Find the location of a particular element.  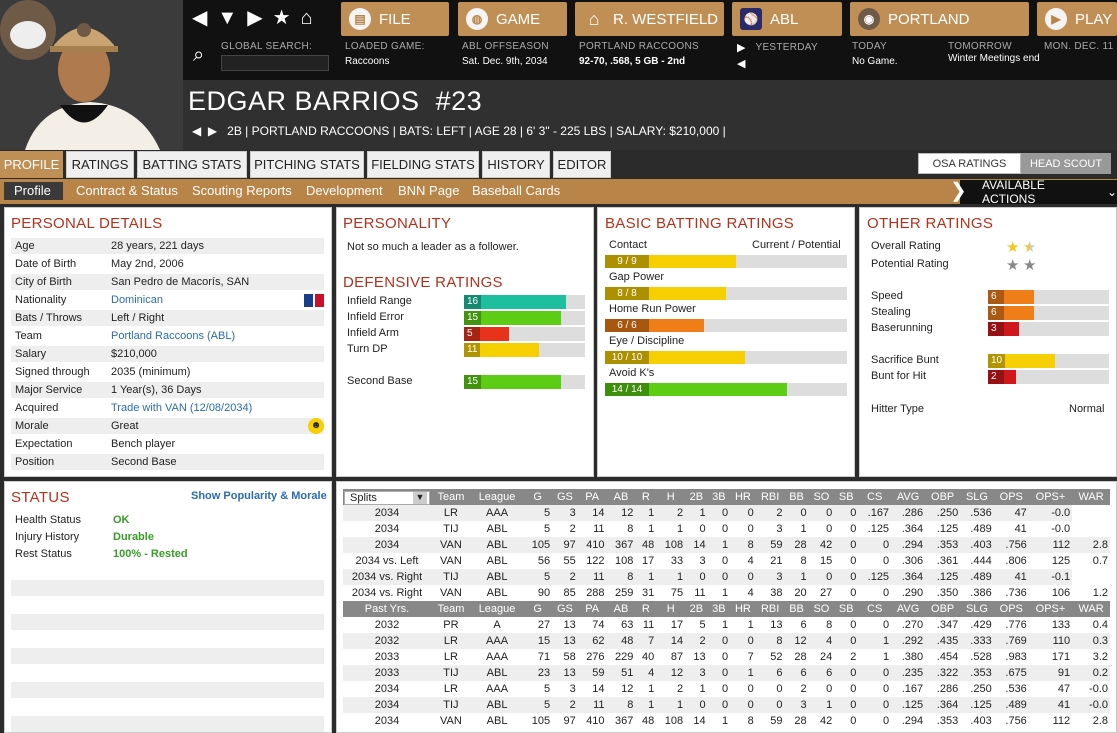

table-header-cell: Team is located at coordinates (451, 609).